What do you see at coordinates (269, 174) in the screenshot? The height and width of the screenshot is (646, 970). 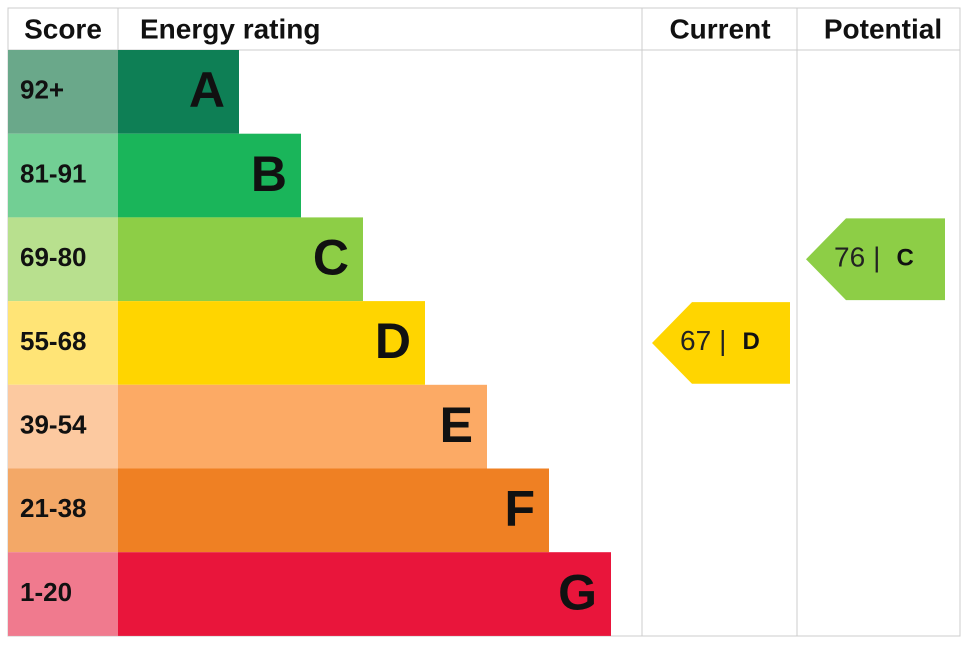 I see `band-letter: B` at bounding box center [269, 174].